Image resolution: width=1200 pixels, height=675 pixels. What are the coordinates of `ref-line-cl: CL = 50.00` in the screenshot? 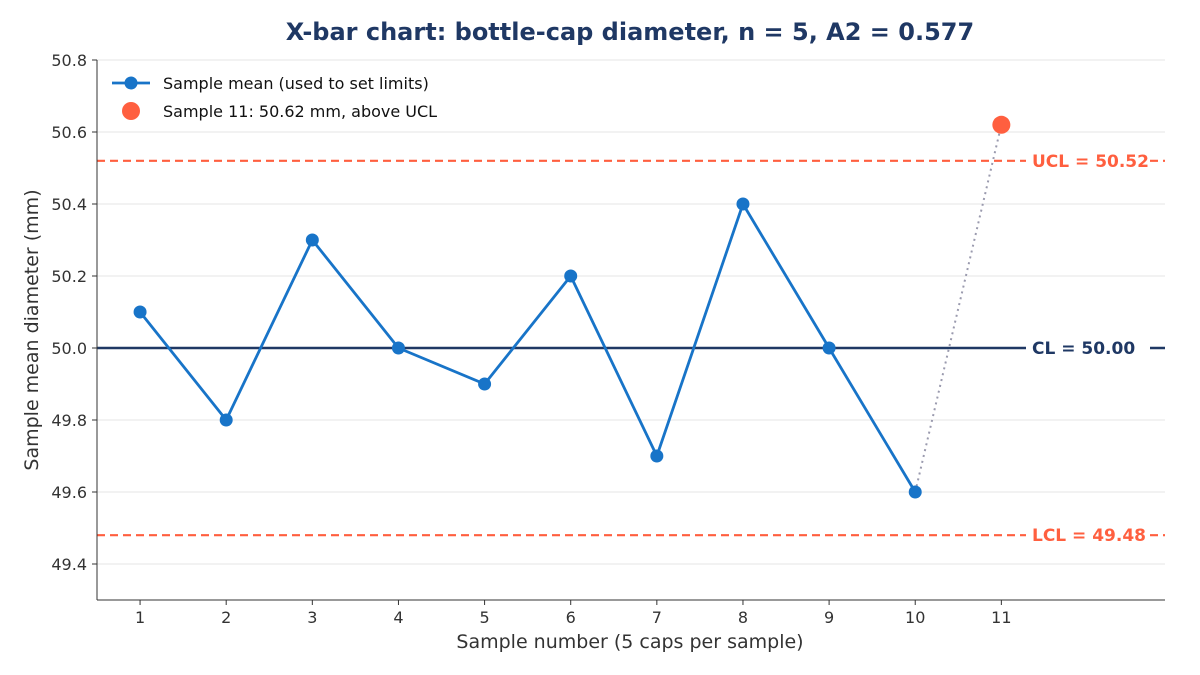 It's located at (631, 348).